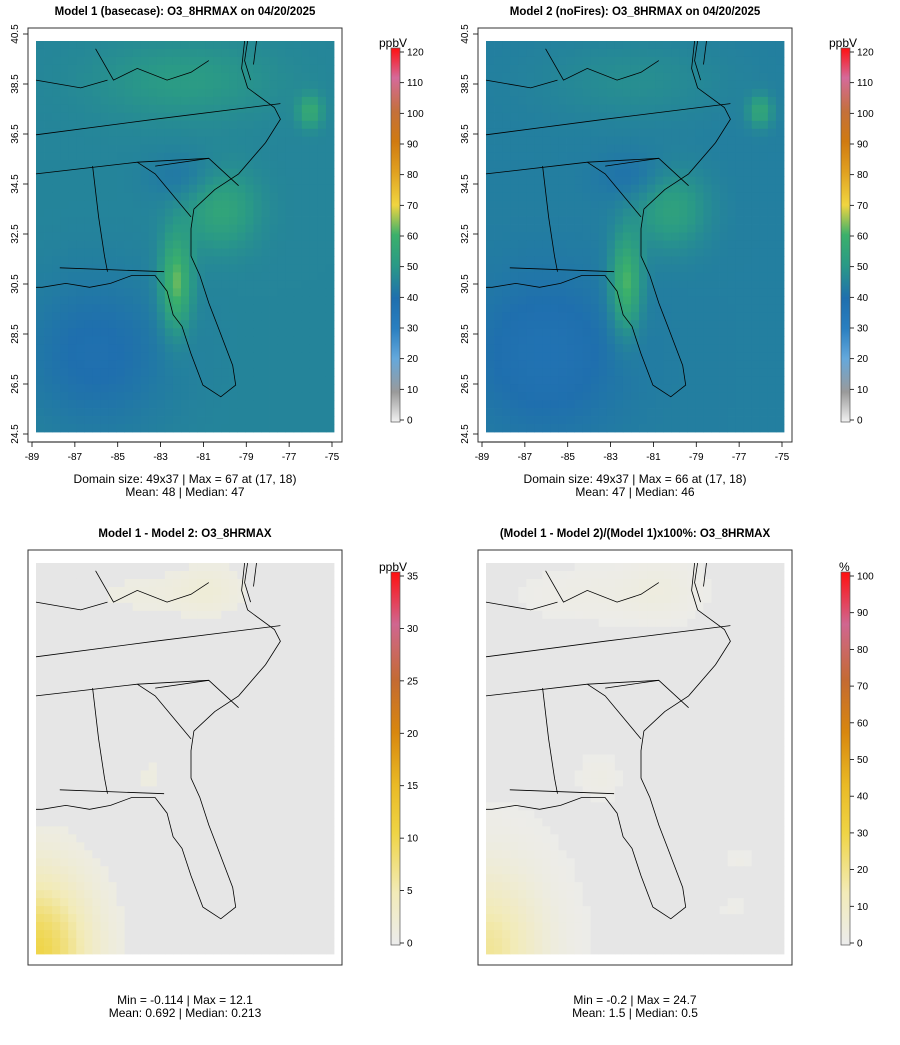 This screenshot has width=900, height=1045. What do you see at coordinates (635, 492) in the screenshot?
I see `stats-line-2: Mean: 47 | Median: 46` at bounding box center [635, 492].